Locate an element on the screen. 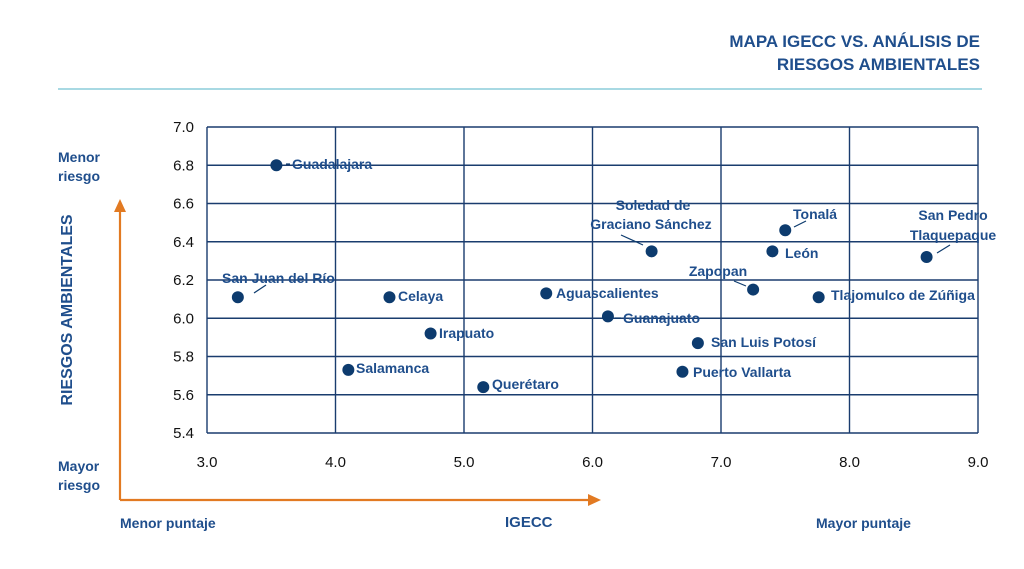 The height and width of the screenshot is (569, 1024). x-axis-arrowhead is located at coordinates (594, 500).